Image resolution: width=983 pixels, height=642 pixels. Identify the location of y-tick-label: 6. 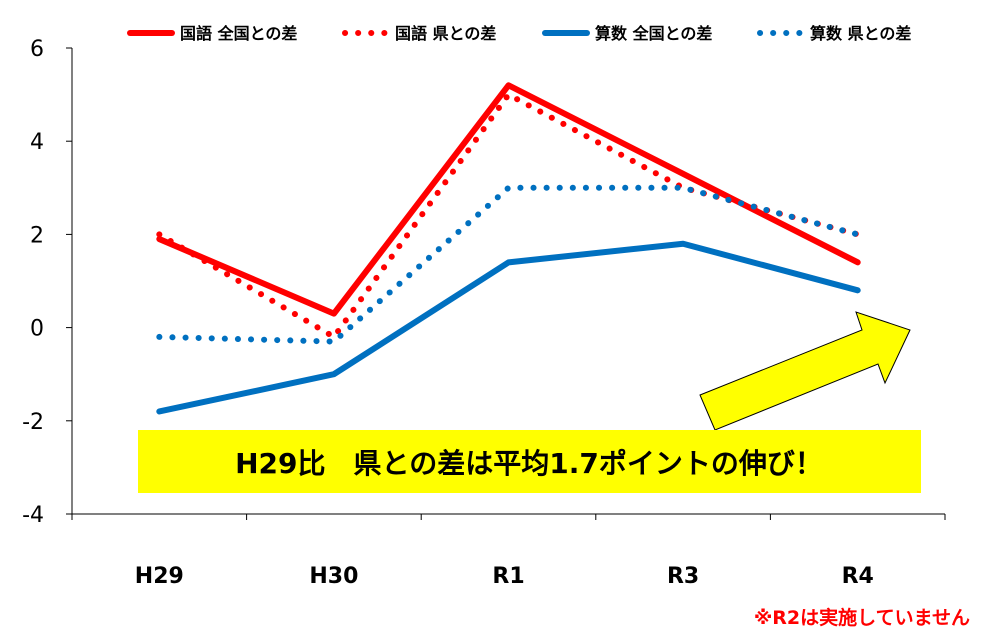
(37, 49).